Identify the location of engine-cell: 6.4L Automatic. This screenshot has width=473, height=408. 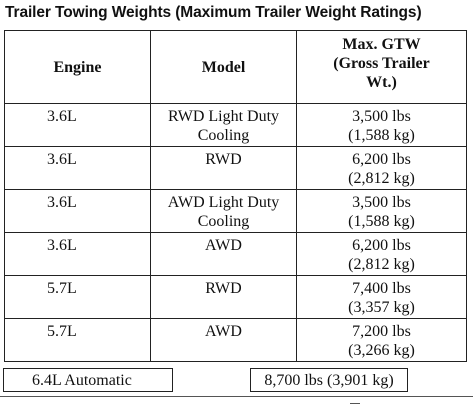
(88, 380).